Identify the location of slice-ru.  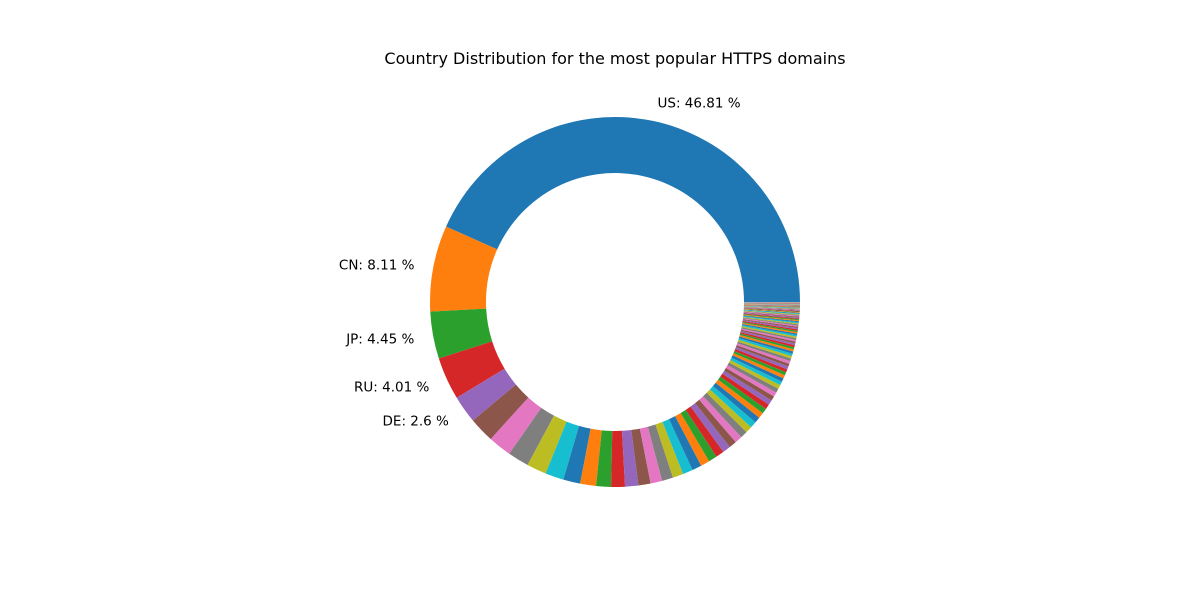
(471, 369).